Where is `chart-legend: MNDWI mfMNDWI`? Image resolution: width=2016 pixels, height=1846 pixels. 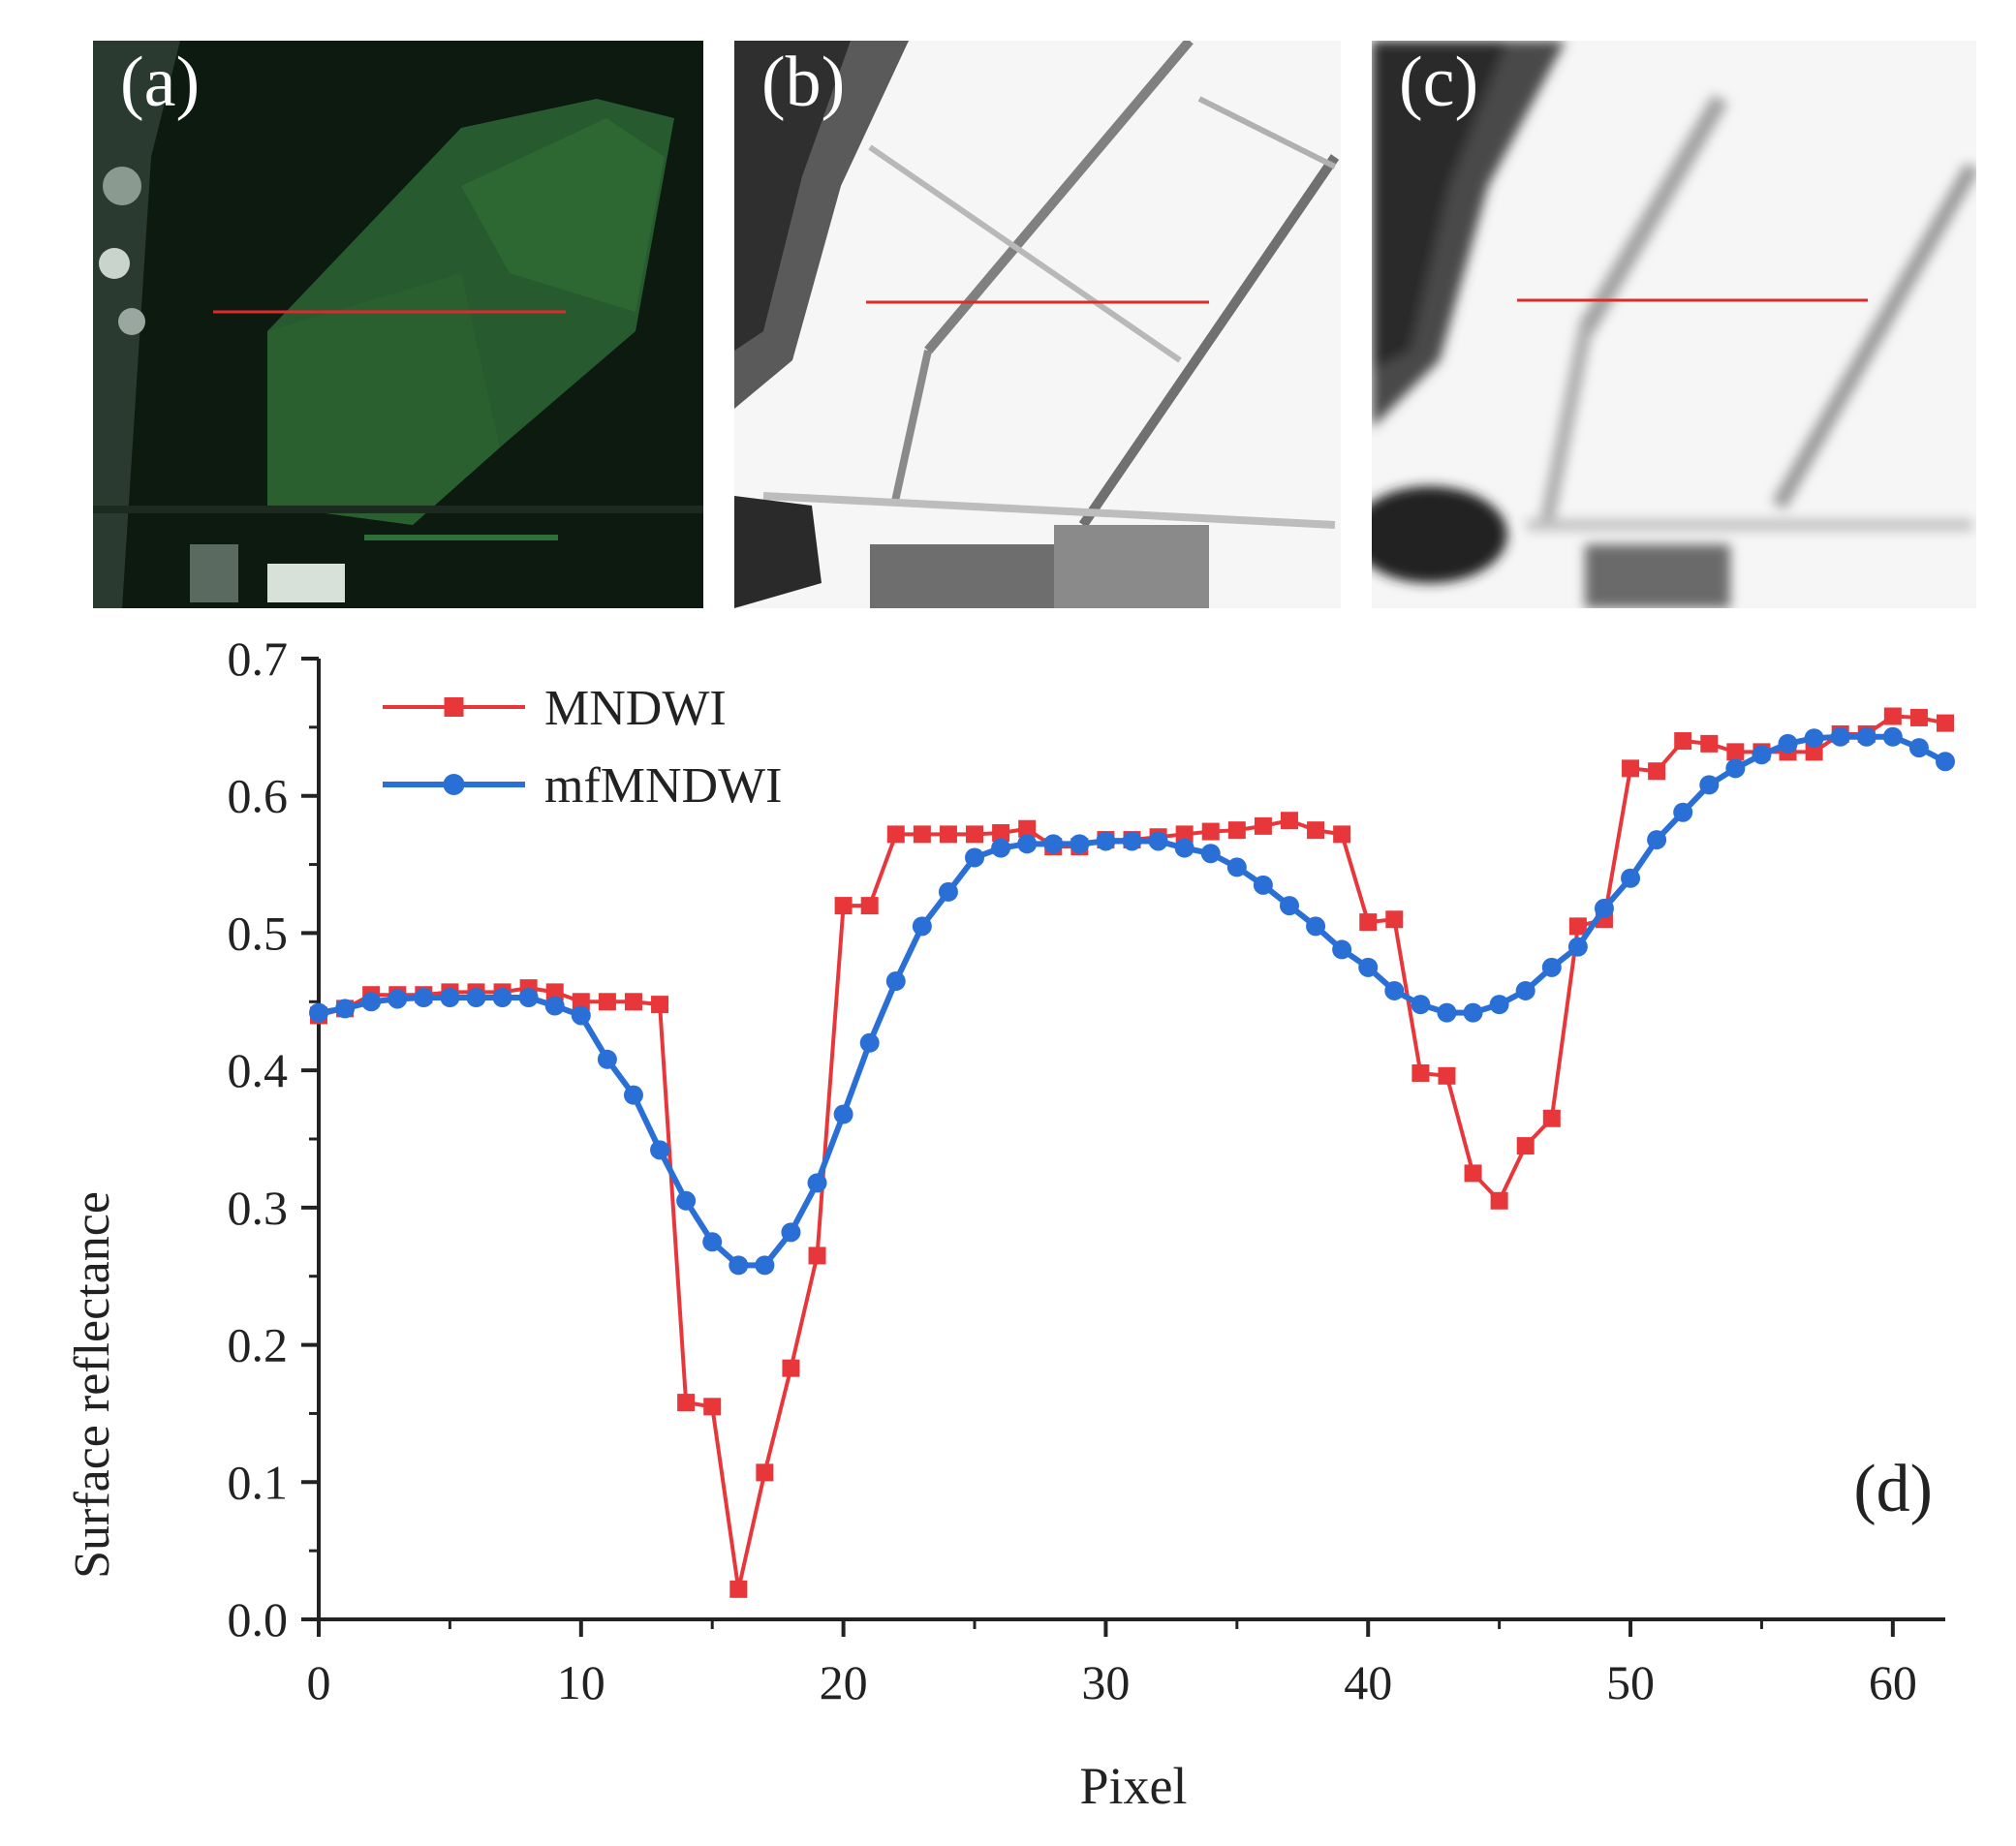
chart-legend: MNDWI mfMNDWI is located at coordinates (583, 747).